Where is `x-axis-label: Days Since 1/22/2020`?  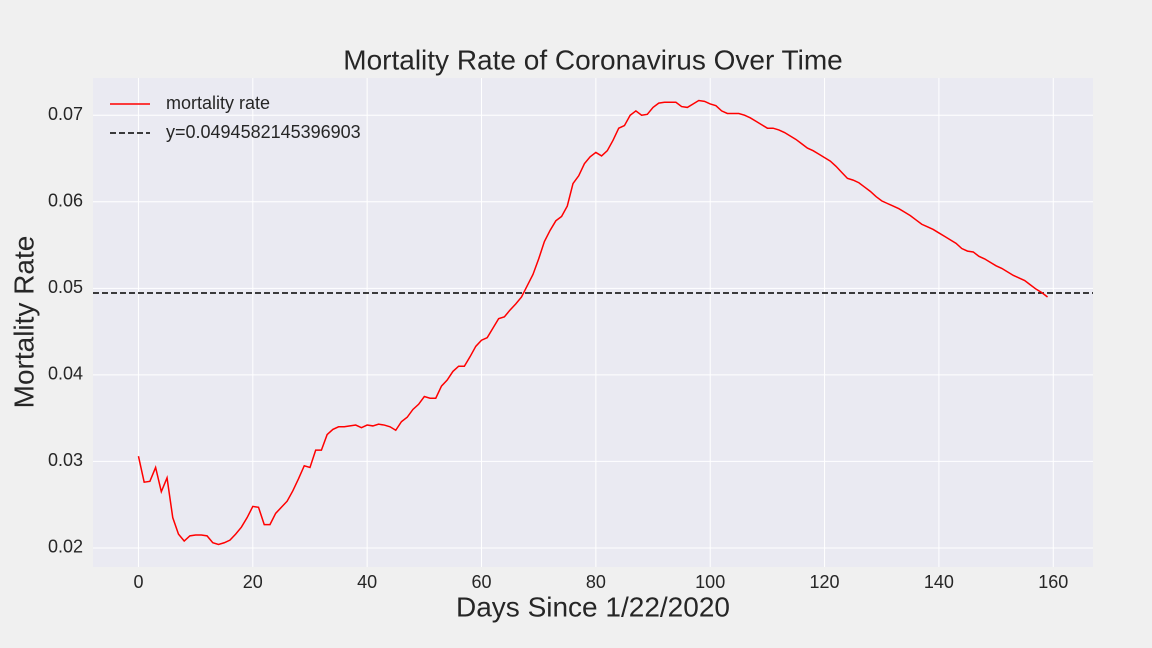
x-axis-label: Days Since 1/22/2020 is located at coordinates (593, 606).